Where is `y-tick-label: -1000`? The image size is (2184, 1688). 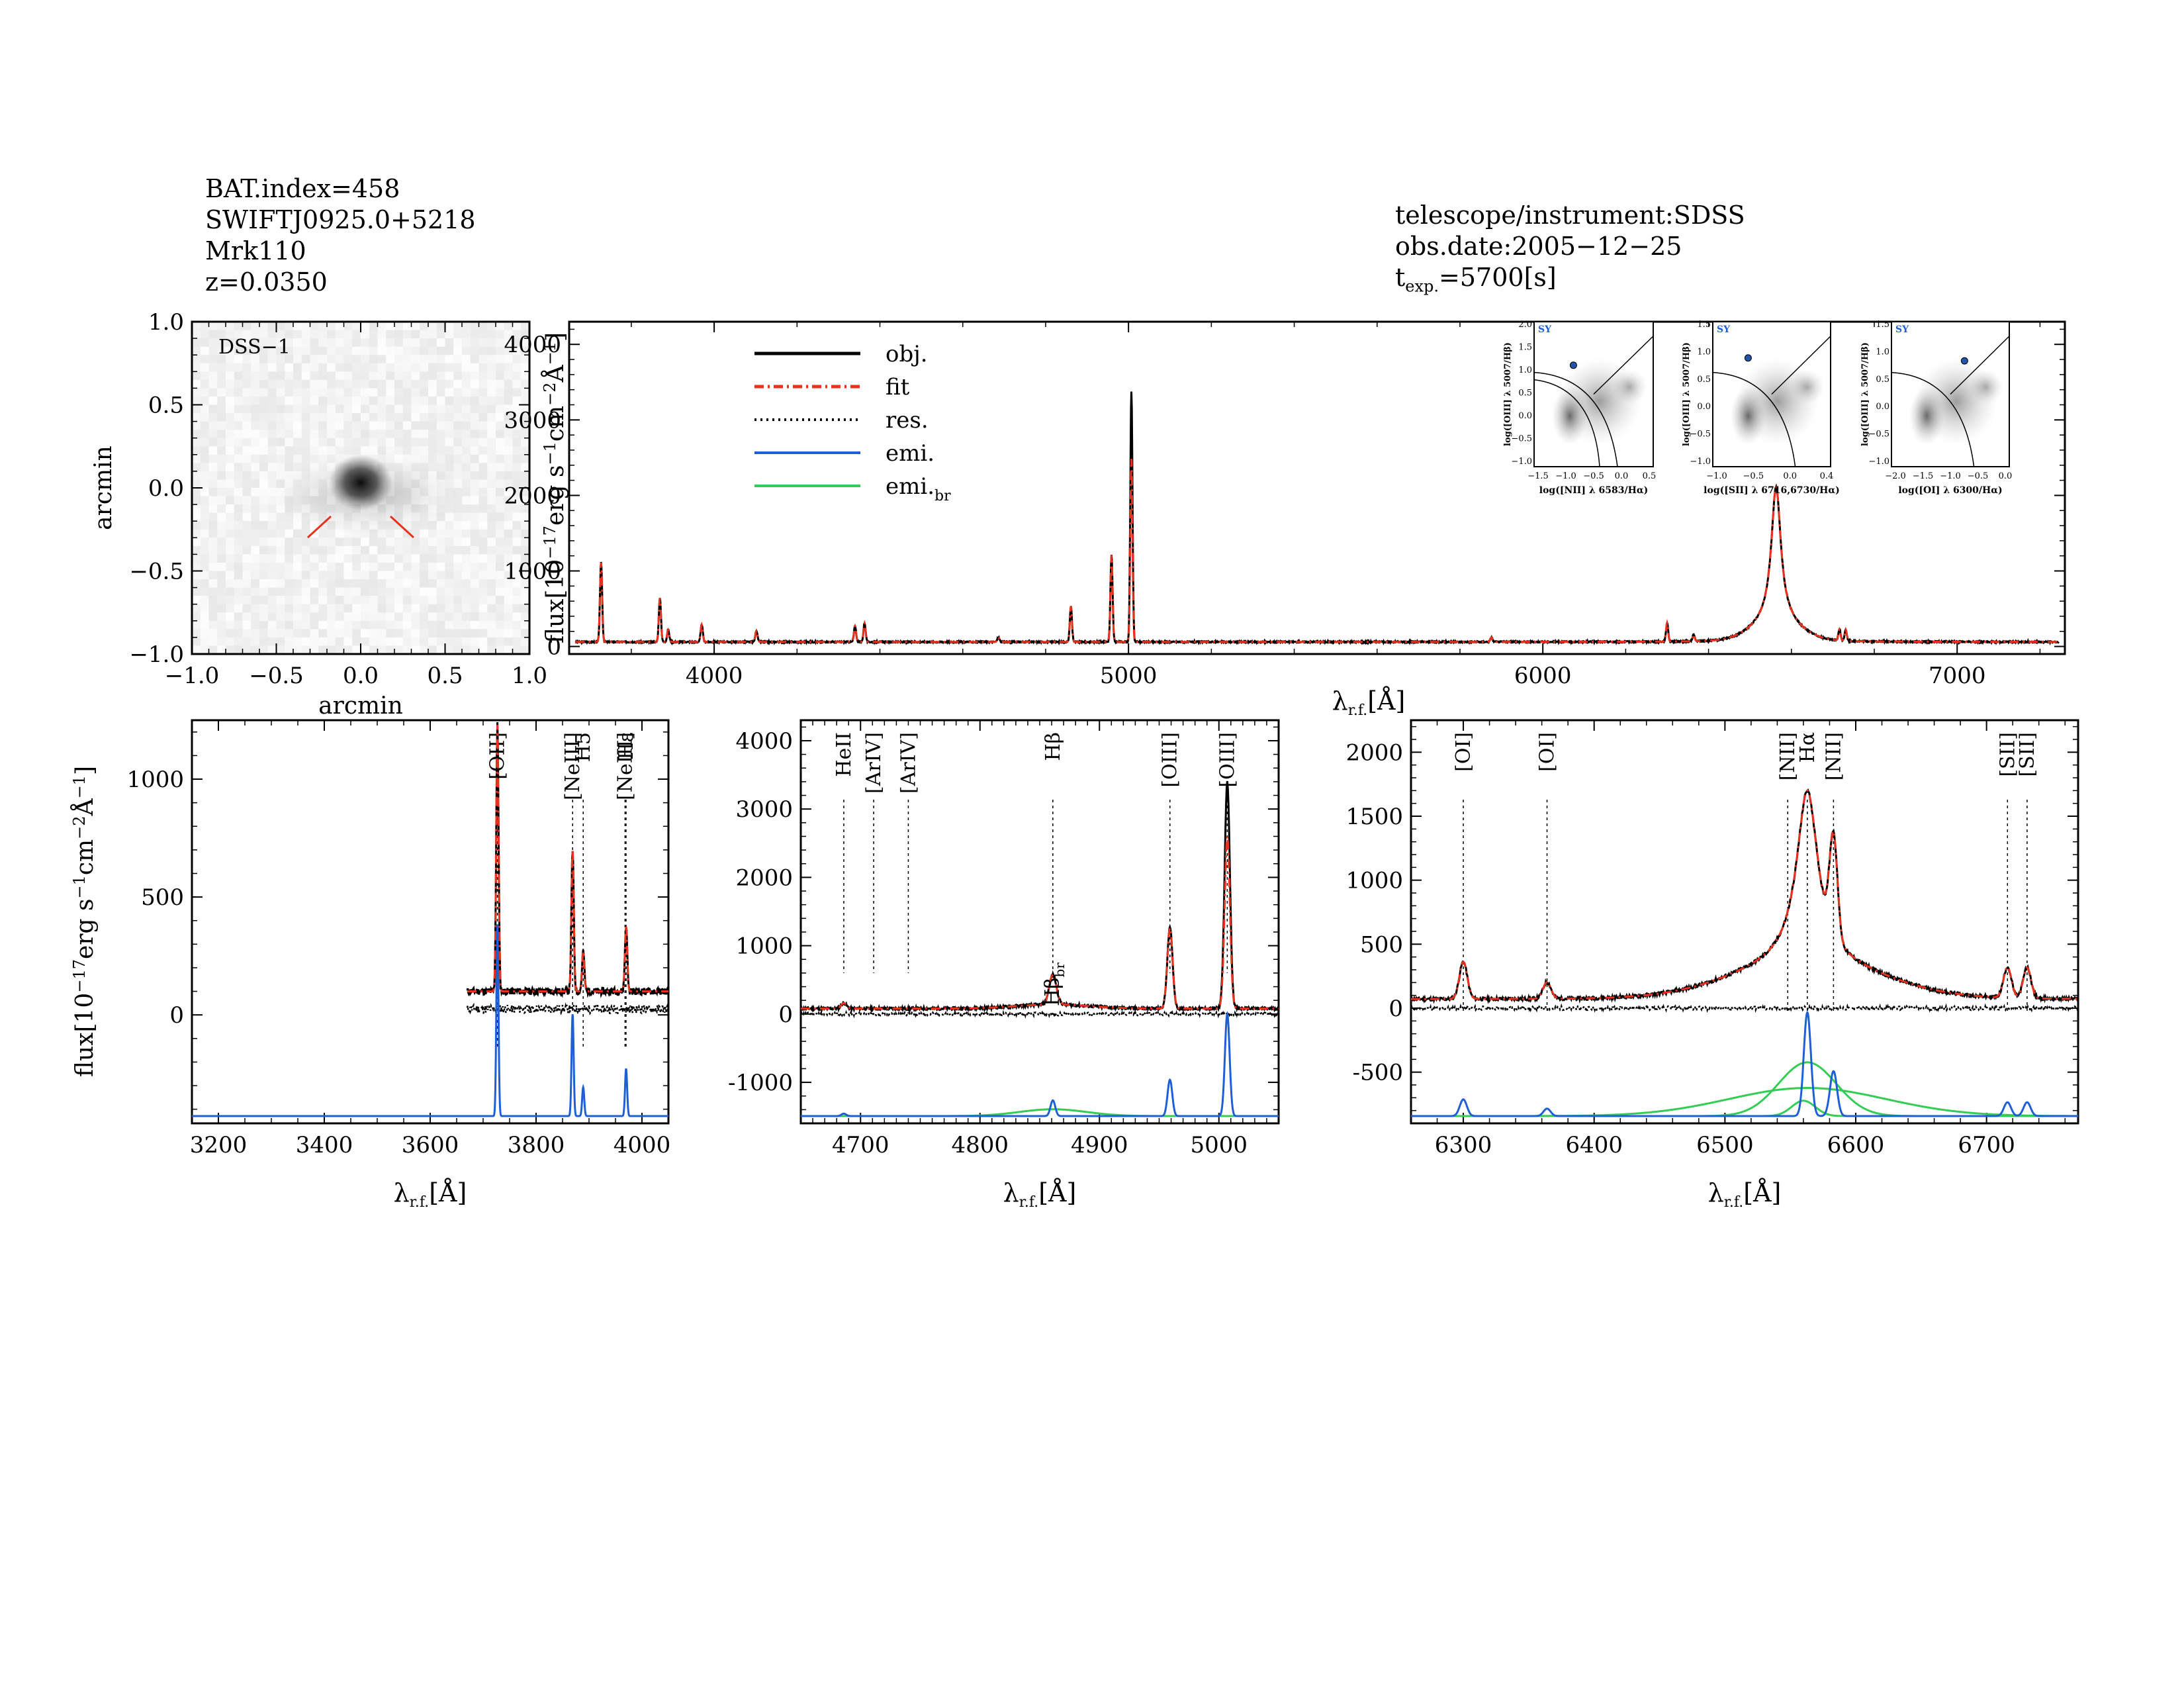
y-tick-label: -1000 is located at coordinates (761, 1083).